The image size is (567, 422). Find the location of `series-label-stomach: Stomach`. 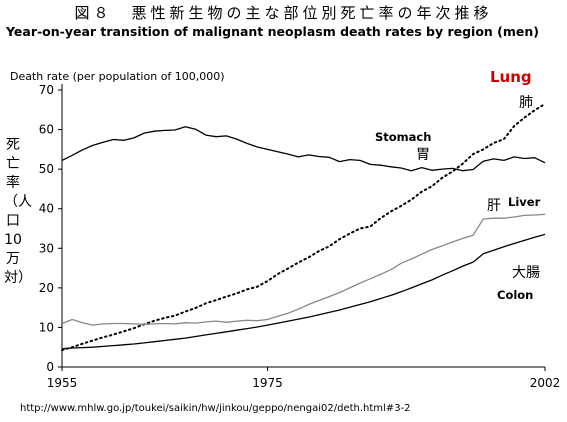

series-label-stomach: Stomach is located at coordinates (403, 137).